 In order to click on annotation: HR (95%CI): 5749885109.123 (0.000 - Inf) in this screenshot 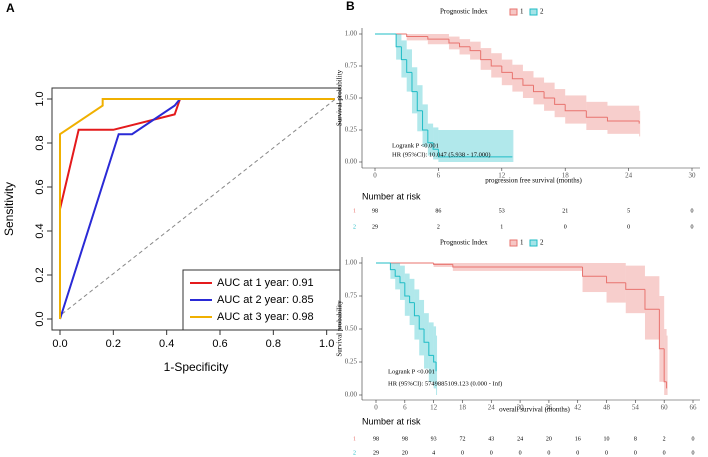, I will do `click(445, 383)`.